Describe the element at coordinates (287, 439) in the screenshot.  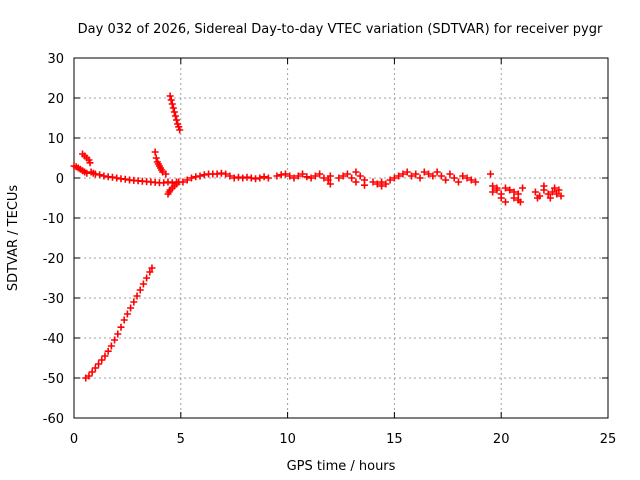
I see `x-tick-label: 10` at that location.